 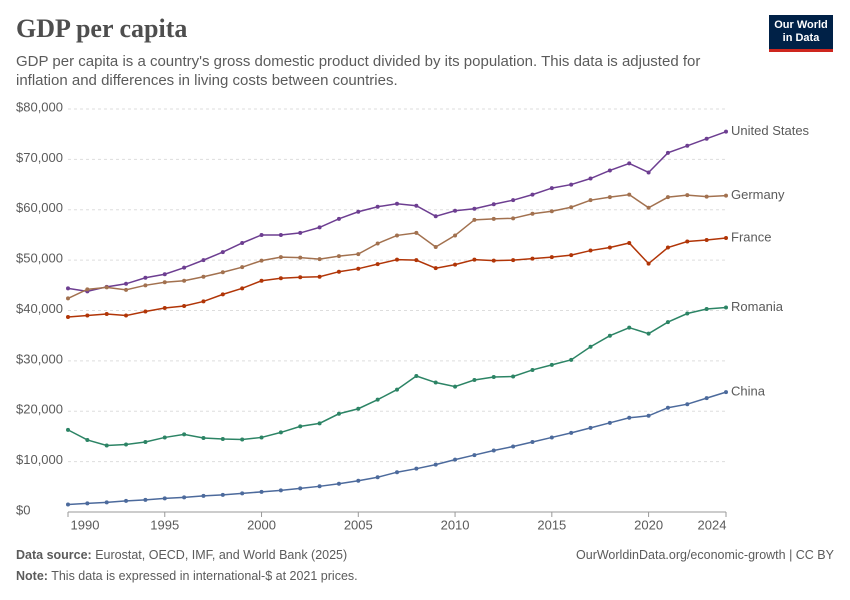 What do you see at coordinates (751, 236) in the screenshot?
I see `series-label: France` at bounding box center [751, 236].